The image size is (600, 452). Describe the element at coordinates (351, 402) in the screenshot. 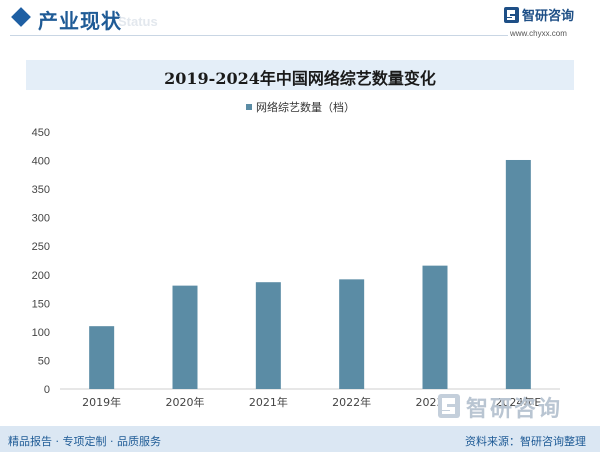

I see `x-tick-label: 2022年` at that location.